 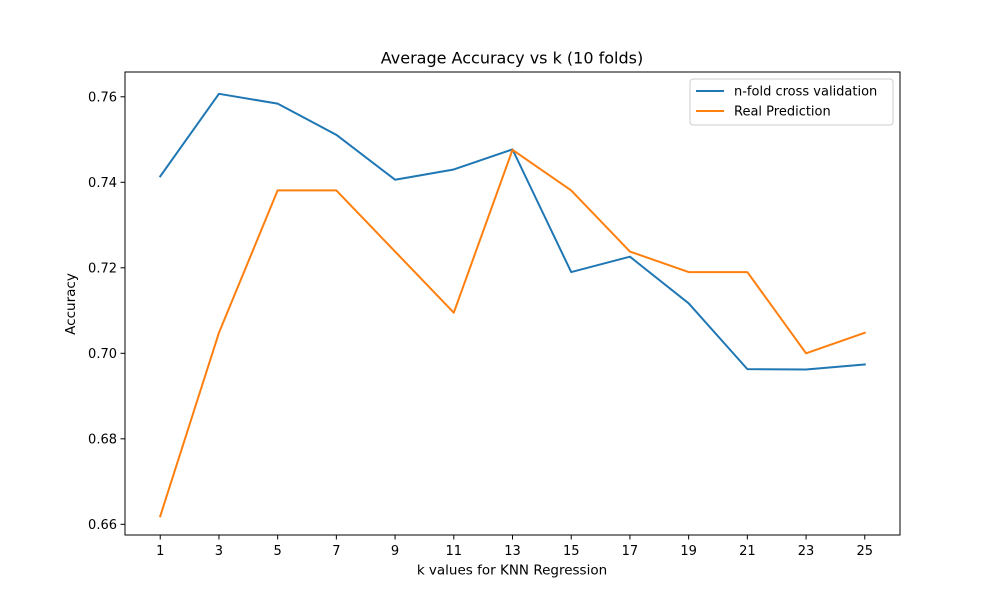 What do you see at coordinates (160, 551) in the screenshot?
I see `x-tick-label: 1` at bounding box center [160, 551].